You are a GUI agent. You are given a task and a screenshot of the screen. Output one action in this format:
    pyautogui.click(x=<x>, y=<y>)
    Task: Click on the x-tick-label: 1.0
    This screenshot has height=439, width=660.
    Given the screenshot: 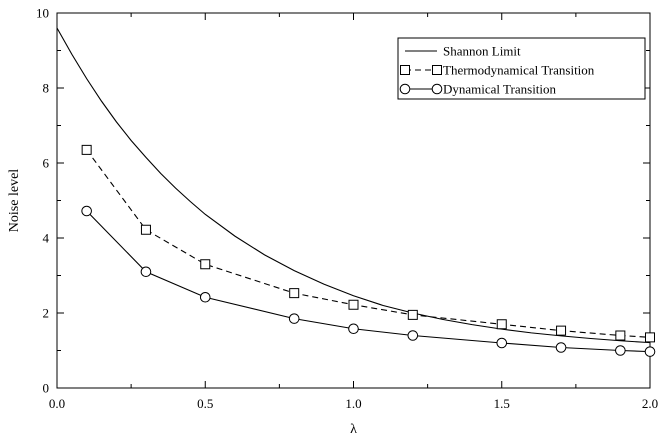 What is the action you would take?
    pyautogui.click(x=353, y=403)
    